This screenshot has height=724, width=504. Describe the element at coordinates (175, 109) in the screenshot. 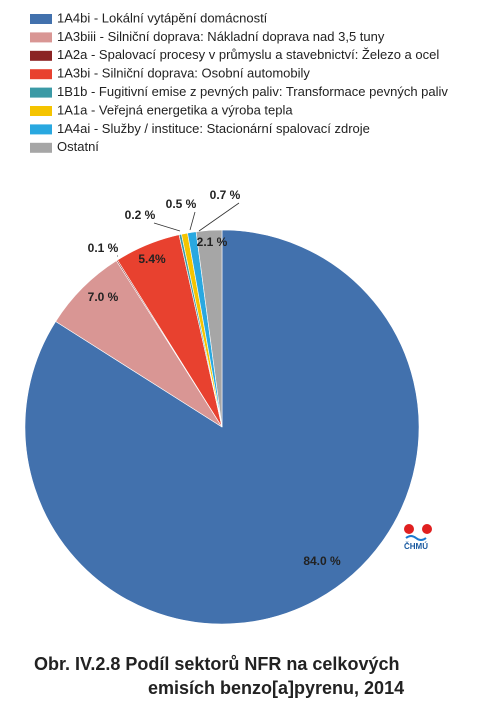

I see `legend-label: 1A1a - Veřejná energetika a výroba tepla` at that location.